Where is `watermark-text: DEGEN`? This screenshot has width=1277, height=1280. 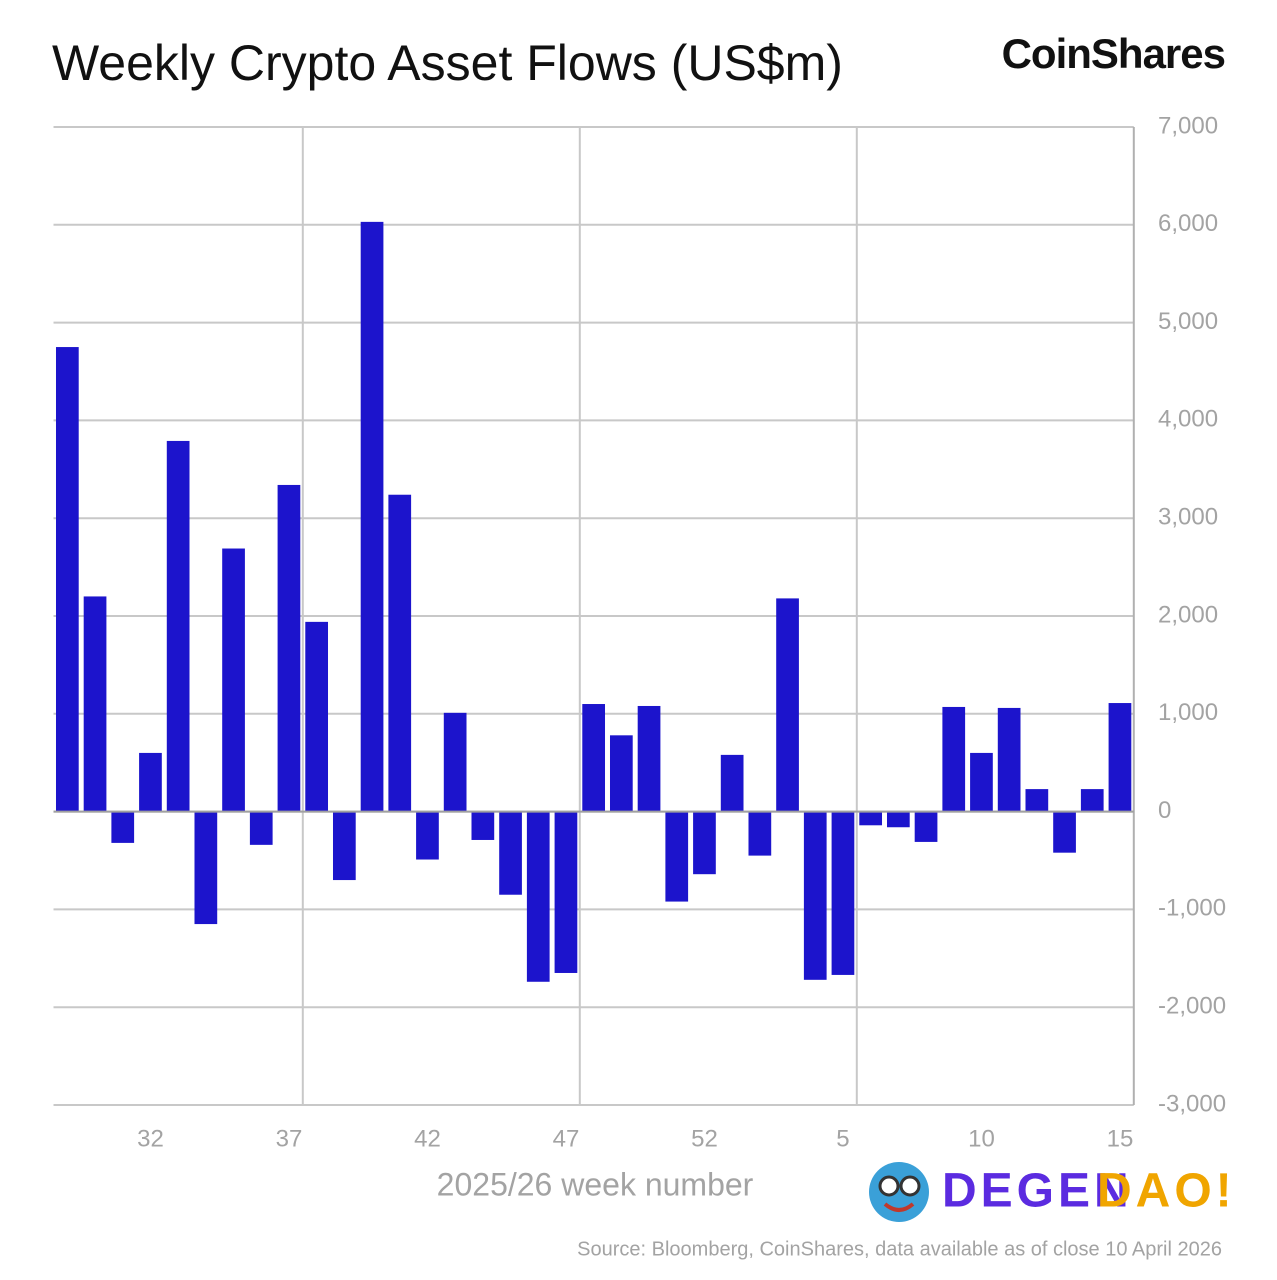
watermark-text: DEGEN is located at coordinates (1037, 1191).